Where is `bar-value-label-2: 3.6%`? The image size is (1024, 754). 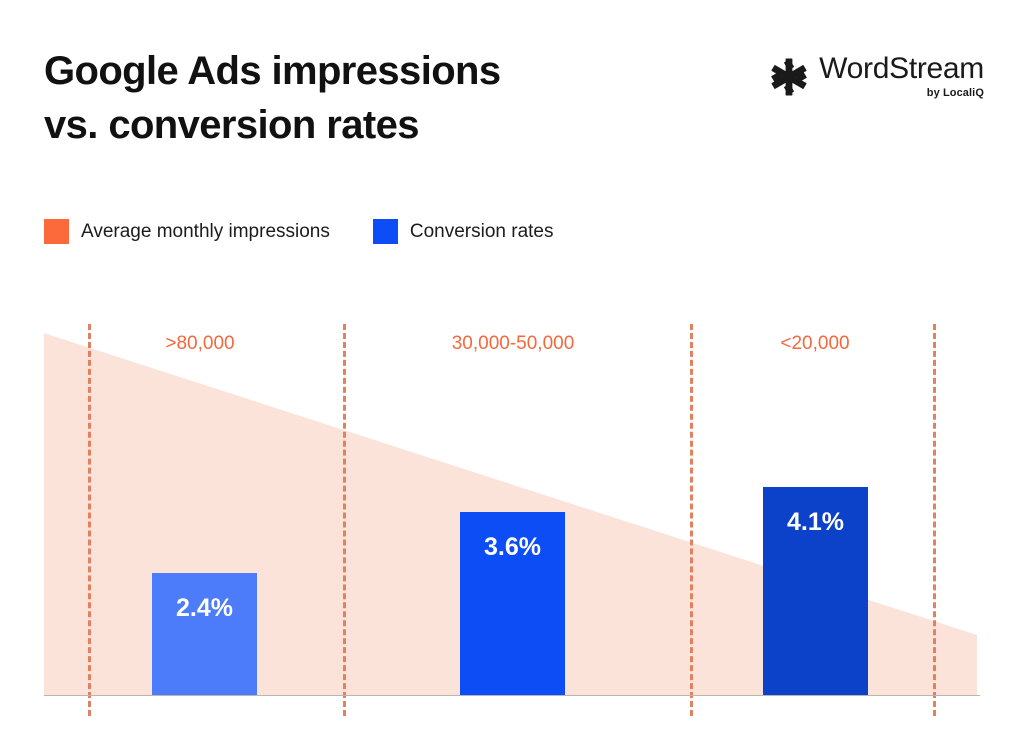 bar-value-label-2: 3.6% is located at coordinates (512, 547).